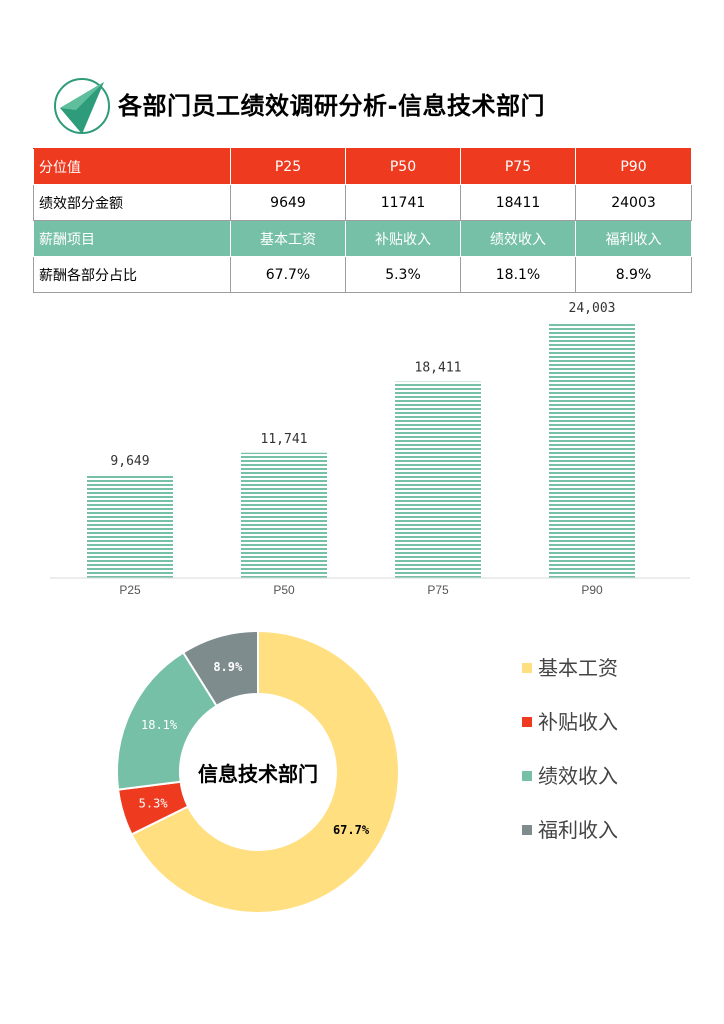 Image resolution: width=724 pixels, height=1024 pixels. Describe the element at coordinates (633, 274) in the screenshot. I see `table-cell: 8.9%` at that location.